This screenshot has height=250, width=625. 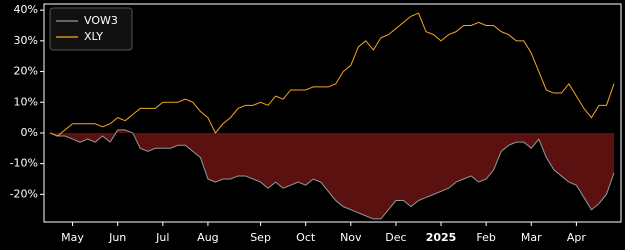 What do you see at coordinates (29, 132) in the screenshot?
I see `y-tick-label: 0%` at bounding box center [29, 132].